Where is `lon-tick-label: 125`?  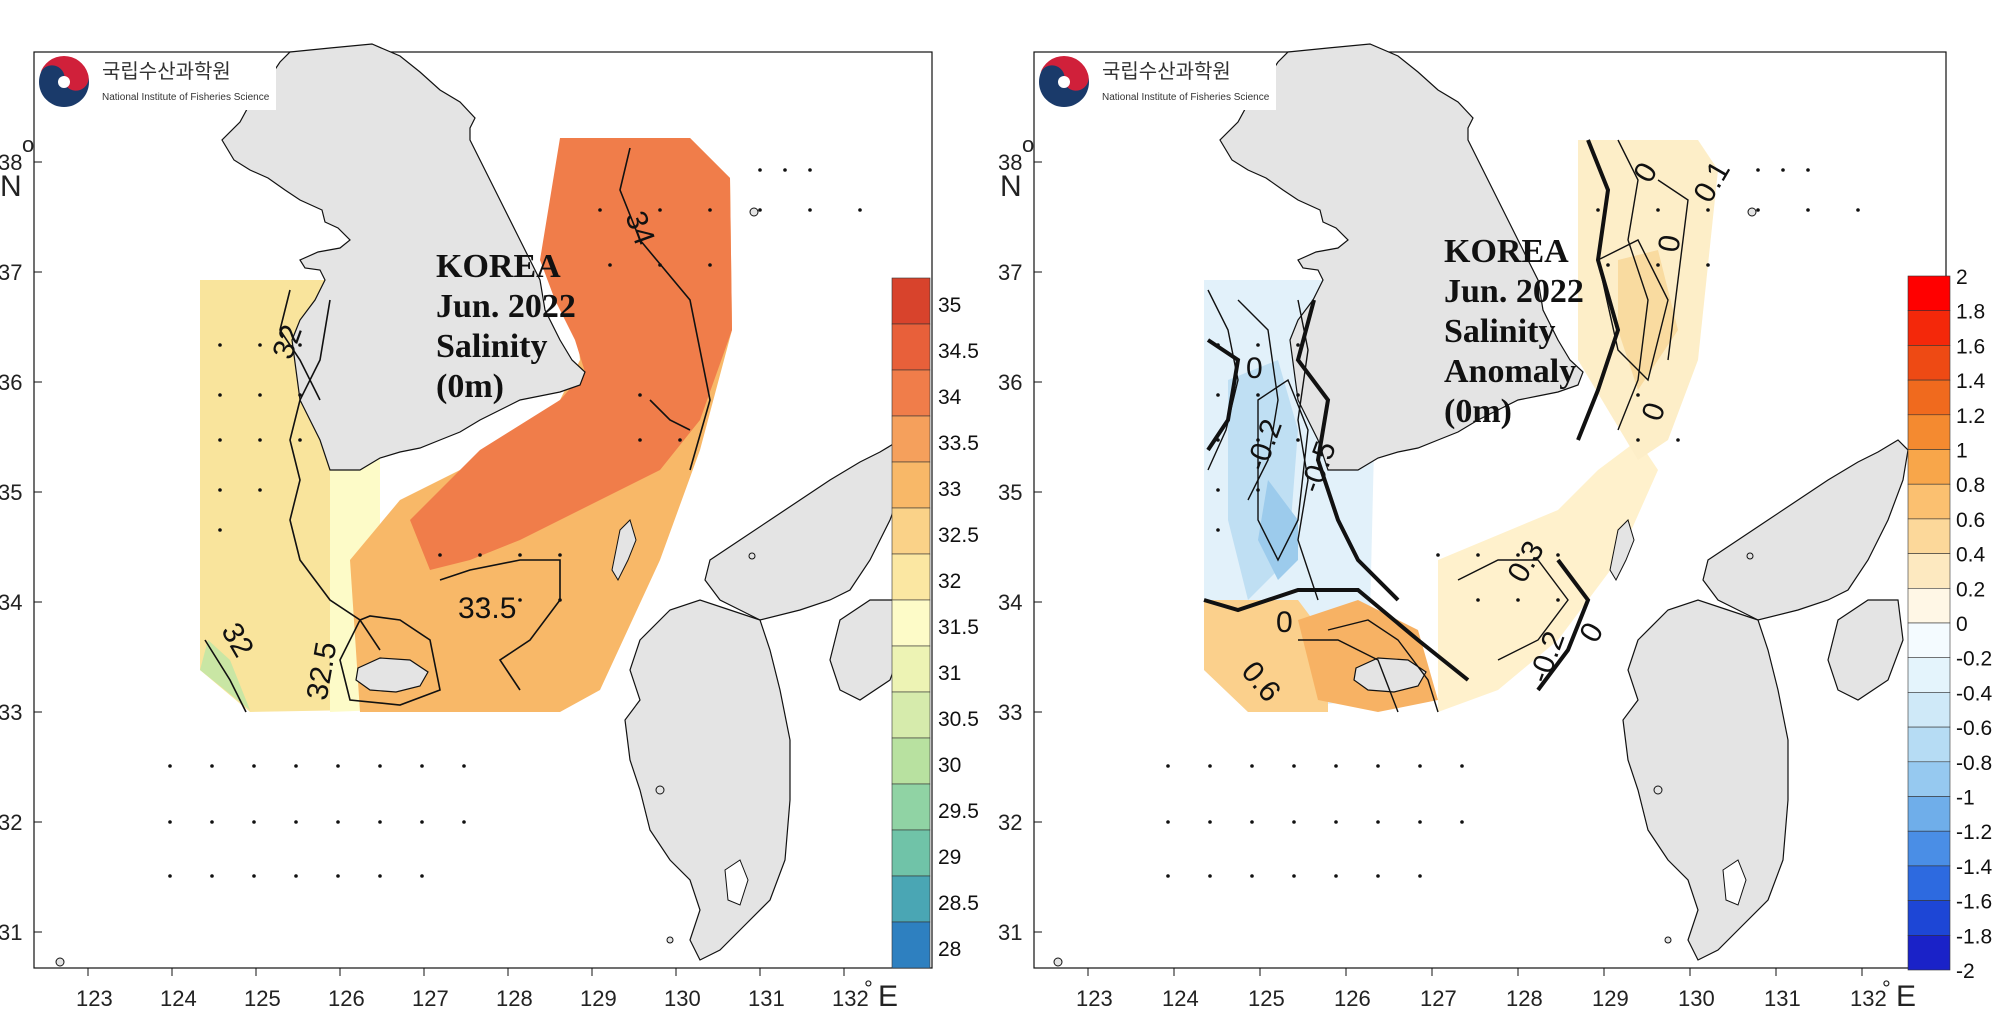
lon-tick-label: 125 is located at coordinates (1266, 998).